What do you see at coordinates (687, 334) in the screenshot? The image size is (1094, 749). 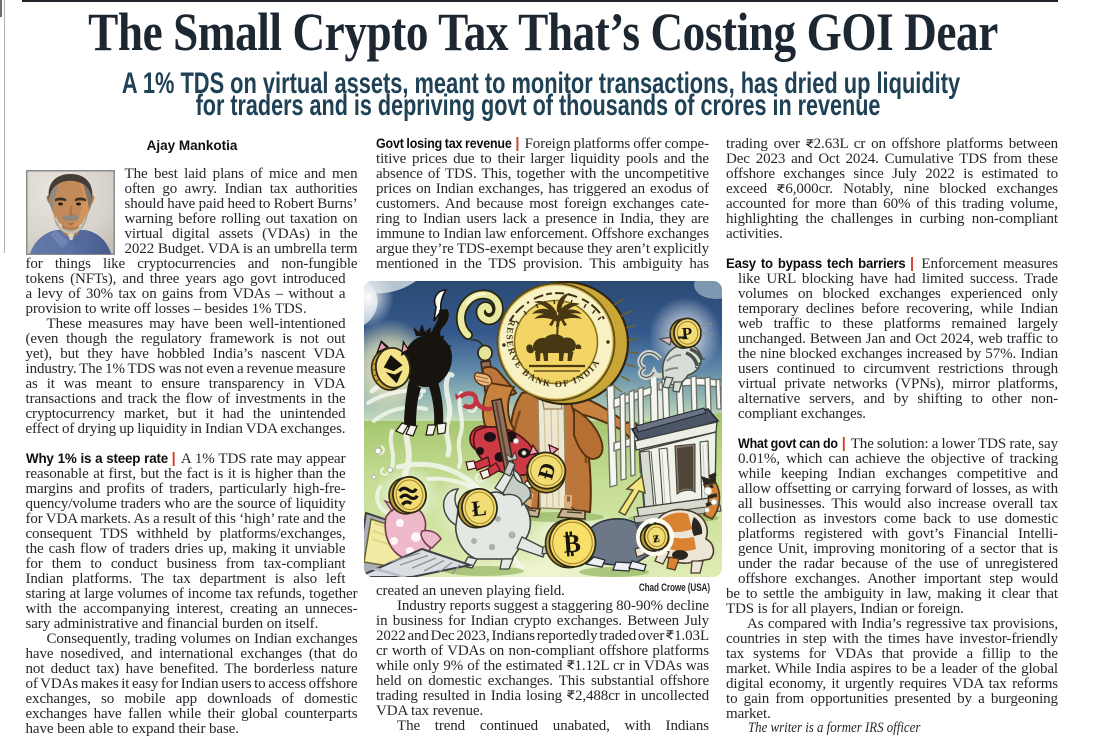 I see `svg-text: P` at bounding box center [687, 334].